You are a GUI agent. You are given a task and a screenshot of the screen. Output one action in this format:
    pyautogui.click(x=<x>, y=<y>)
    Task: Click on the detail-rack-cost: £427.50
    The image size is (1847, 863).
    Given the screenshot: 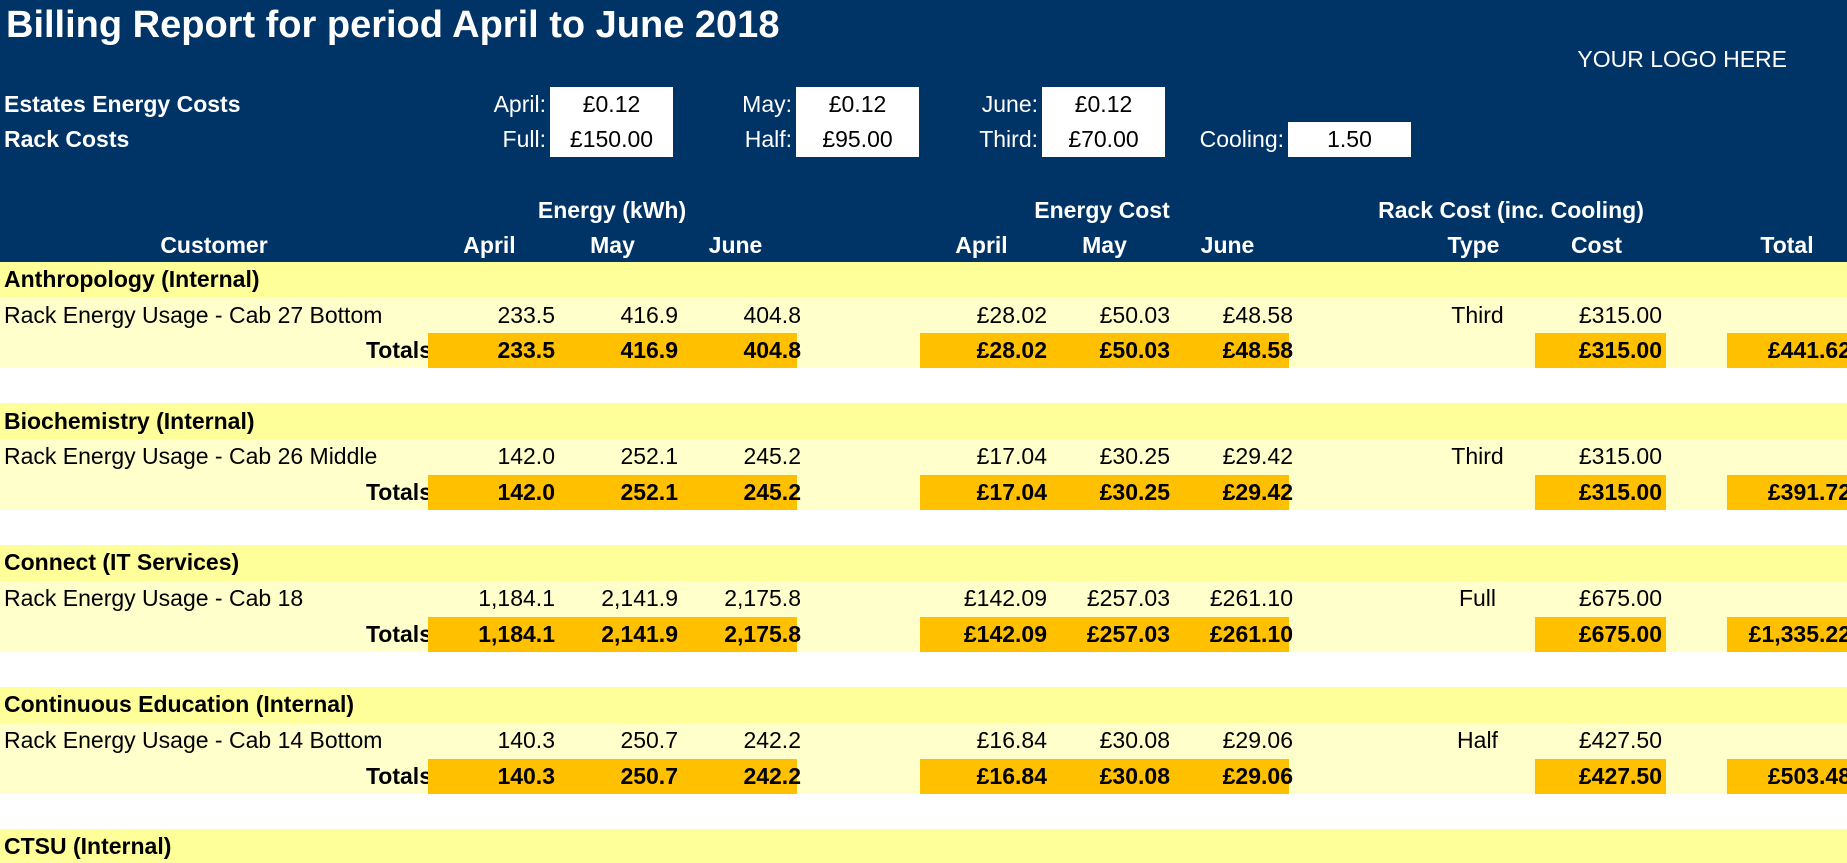 What is the action you would take?
    pyautogui.click(x=1620, y=740)
    